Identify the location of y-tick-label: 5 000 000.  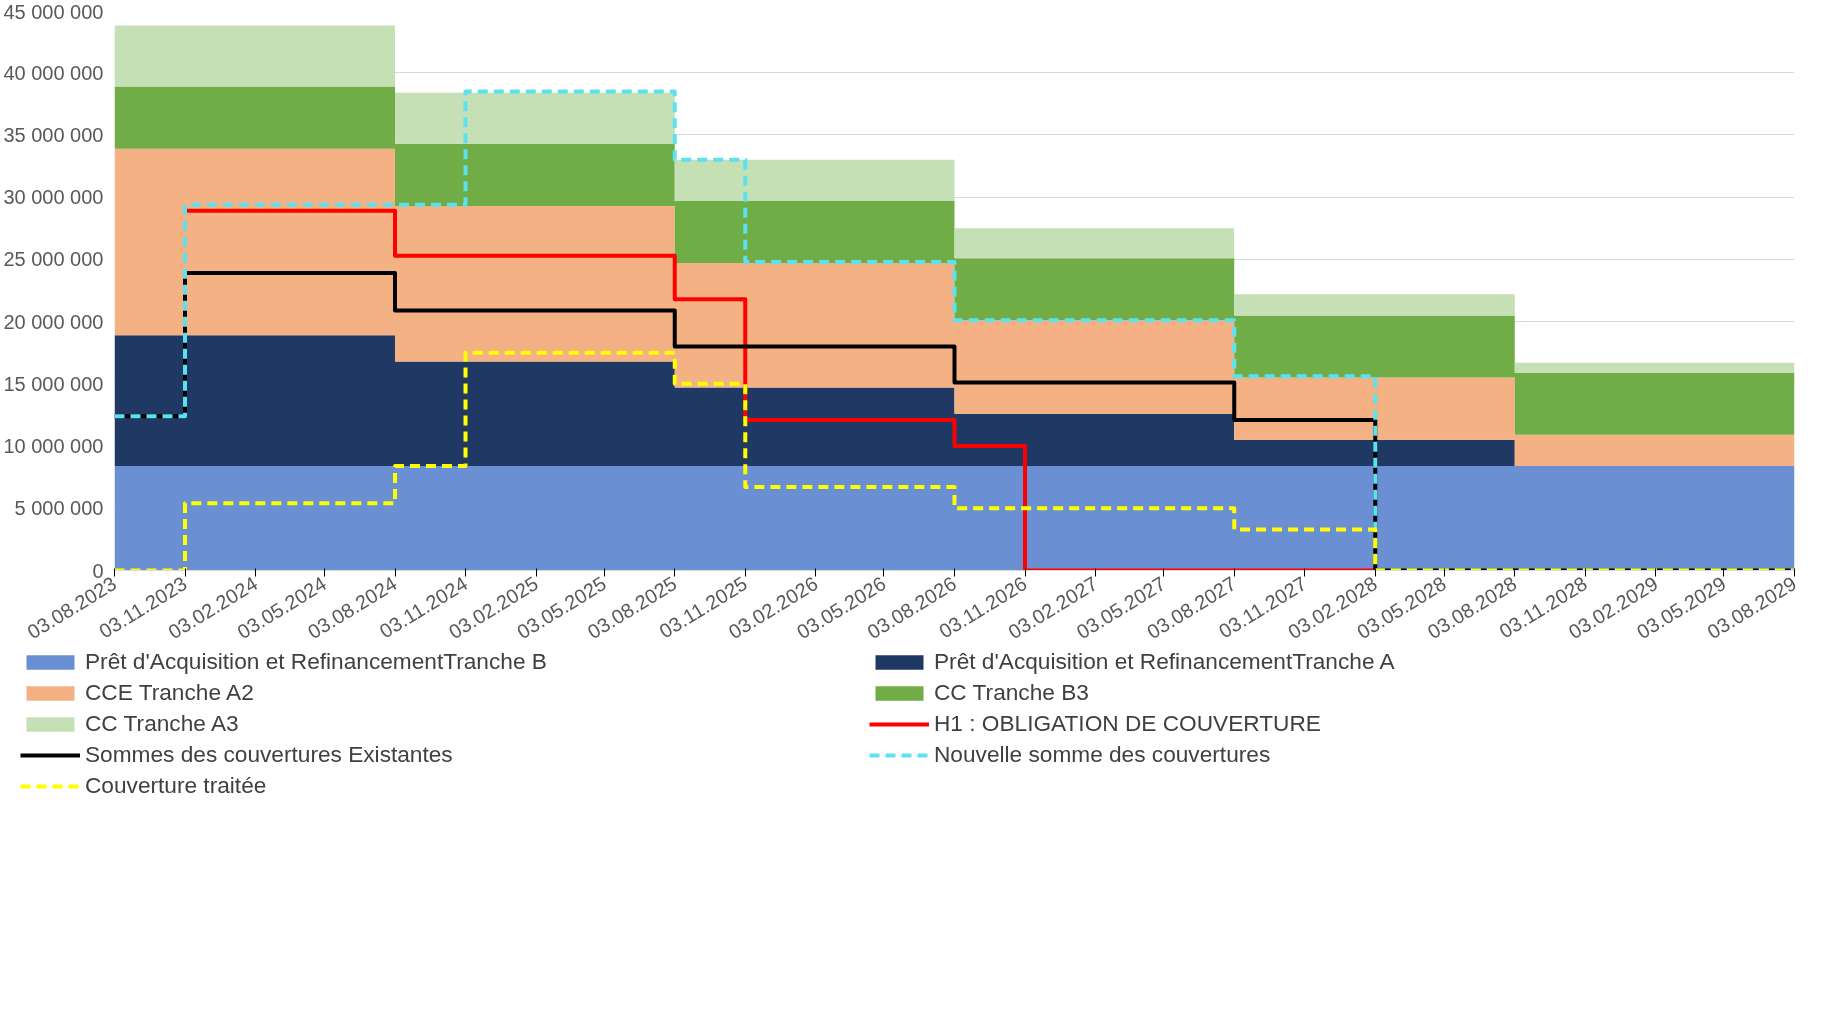
(59, 508).